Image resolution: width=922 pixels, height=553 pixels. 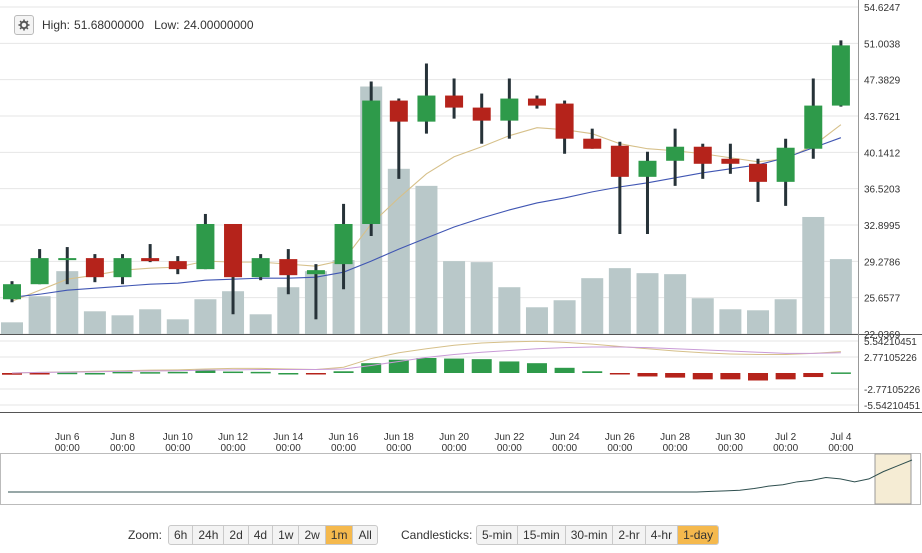 I want to click on price-tick-label: 54.6247, so click(x=882, y=8).